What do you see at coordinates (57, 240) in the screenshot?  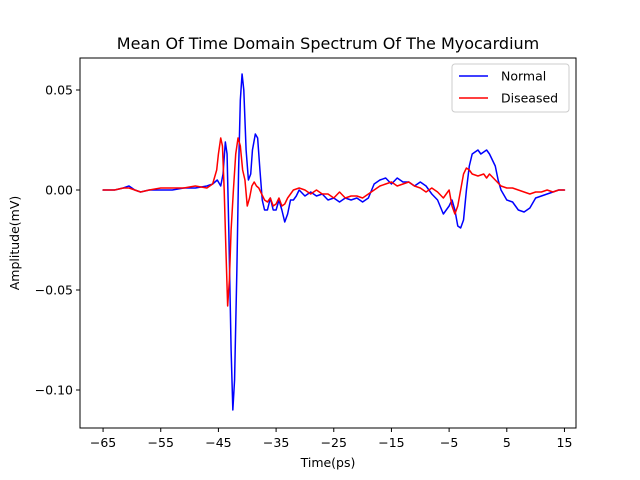 I see `y-axis: −0.10 −0.05 0.00 0.05` at bounding box center [57, 240].